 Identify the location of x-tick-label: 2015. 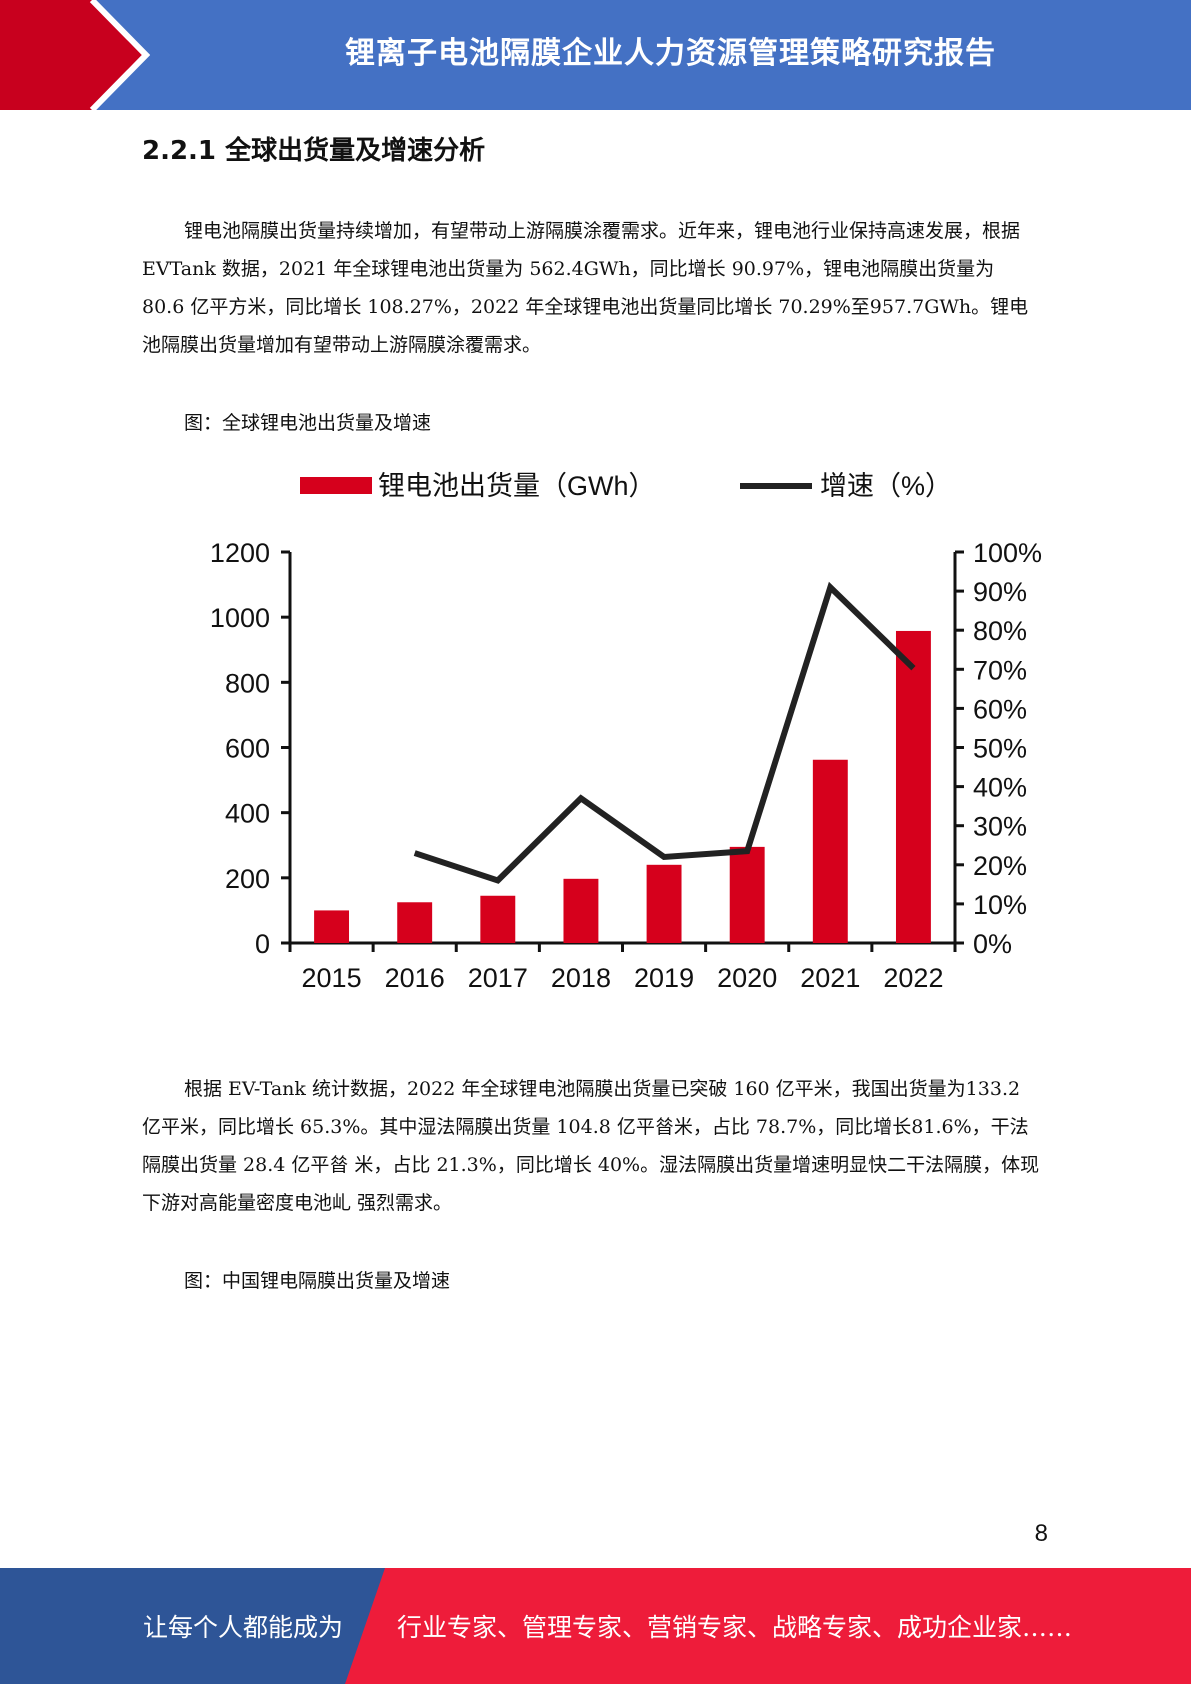
(332, 978).